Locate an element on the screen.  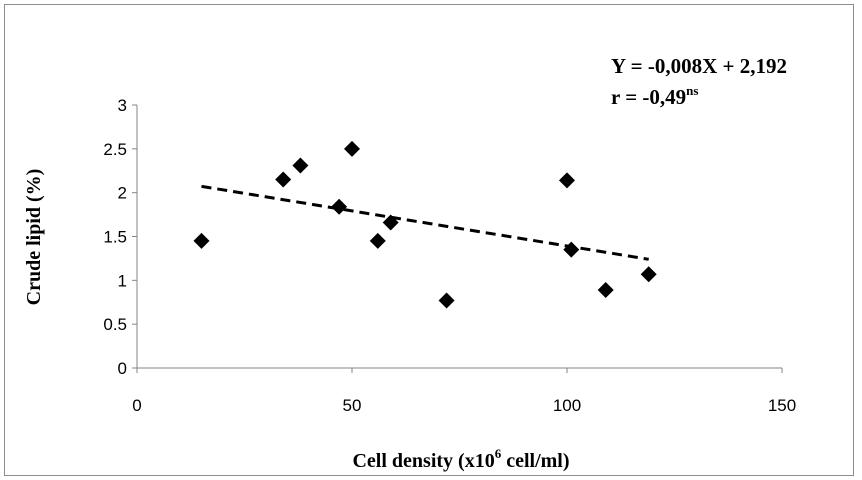
correlation-coefficient: r = -0,49ns is located at coordinates (654, 96).